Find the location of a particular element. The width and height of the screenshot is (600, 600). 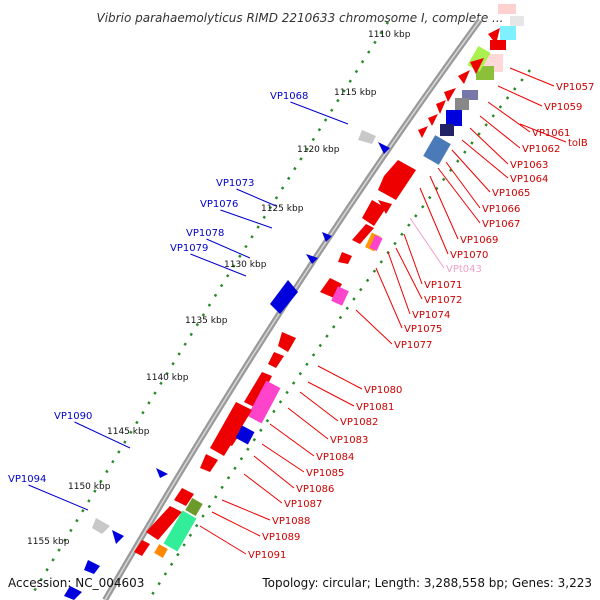

gene-label-vp1079: VP1079 is located at coordinates (189, 248).